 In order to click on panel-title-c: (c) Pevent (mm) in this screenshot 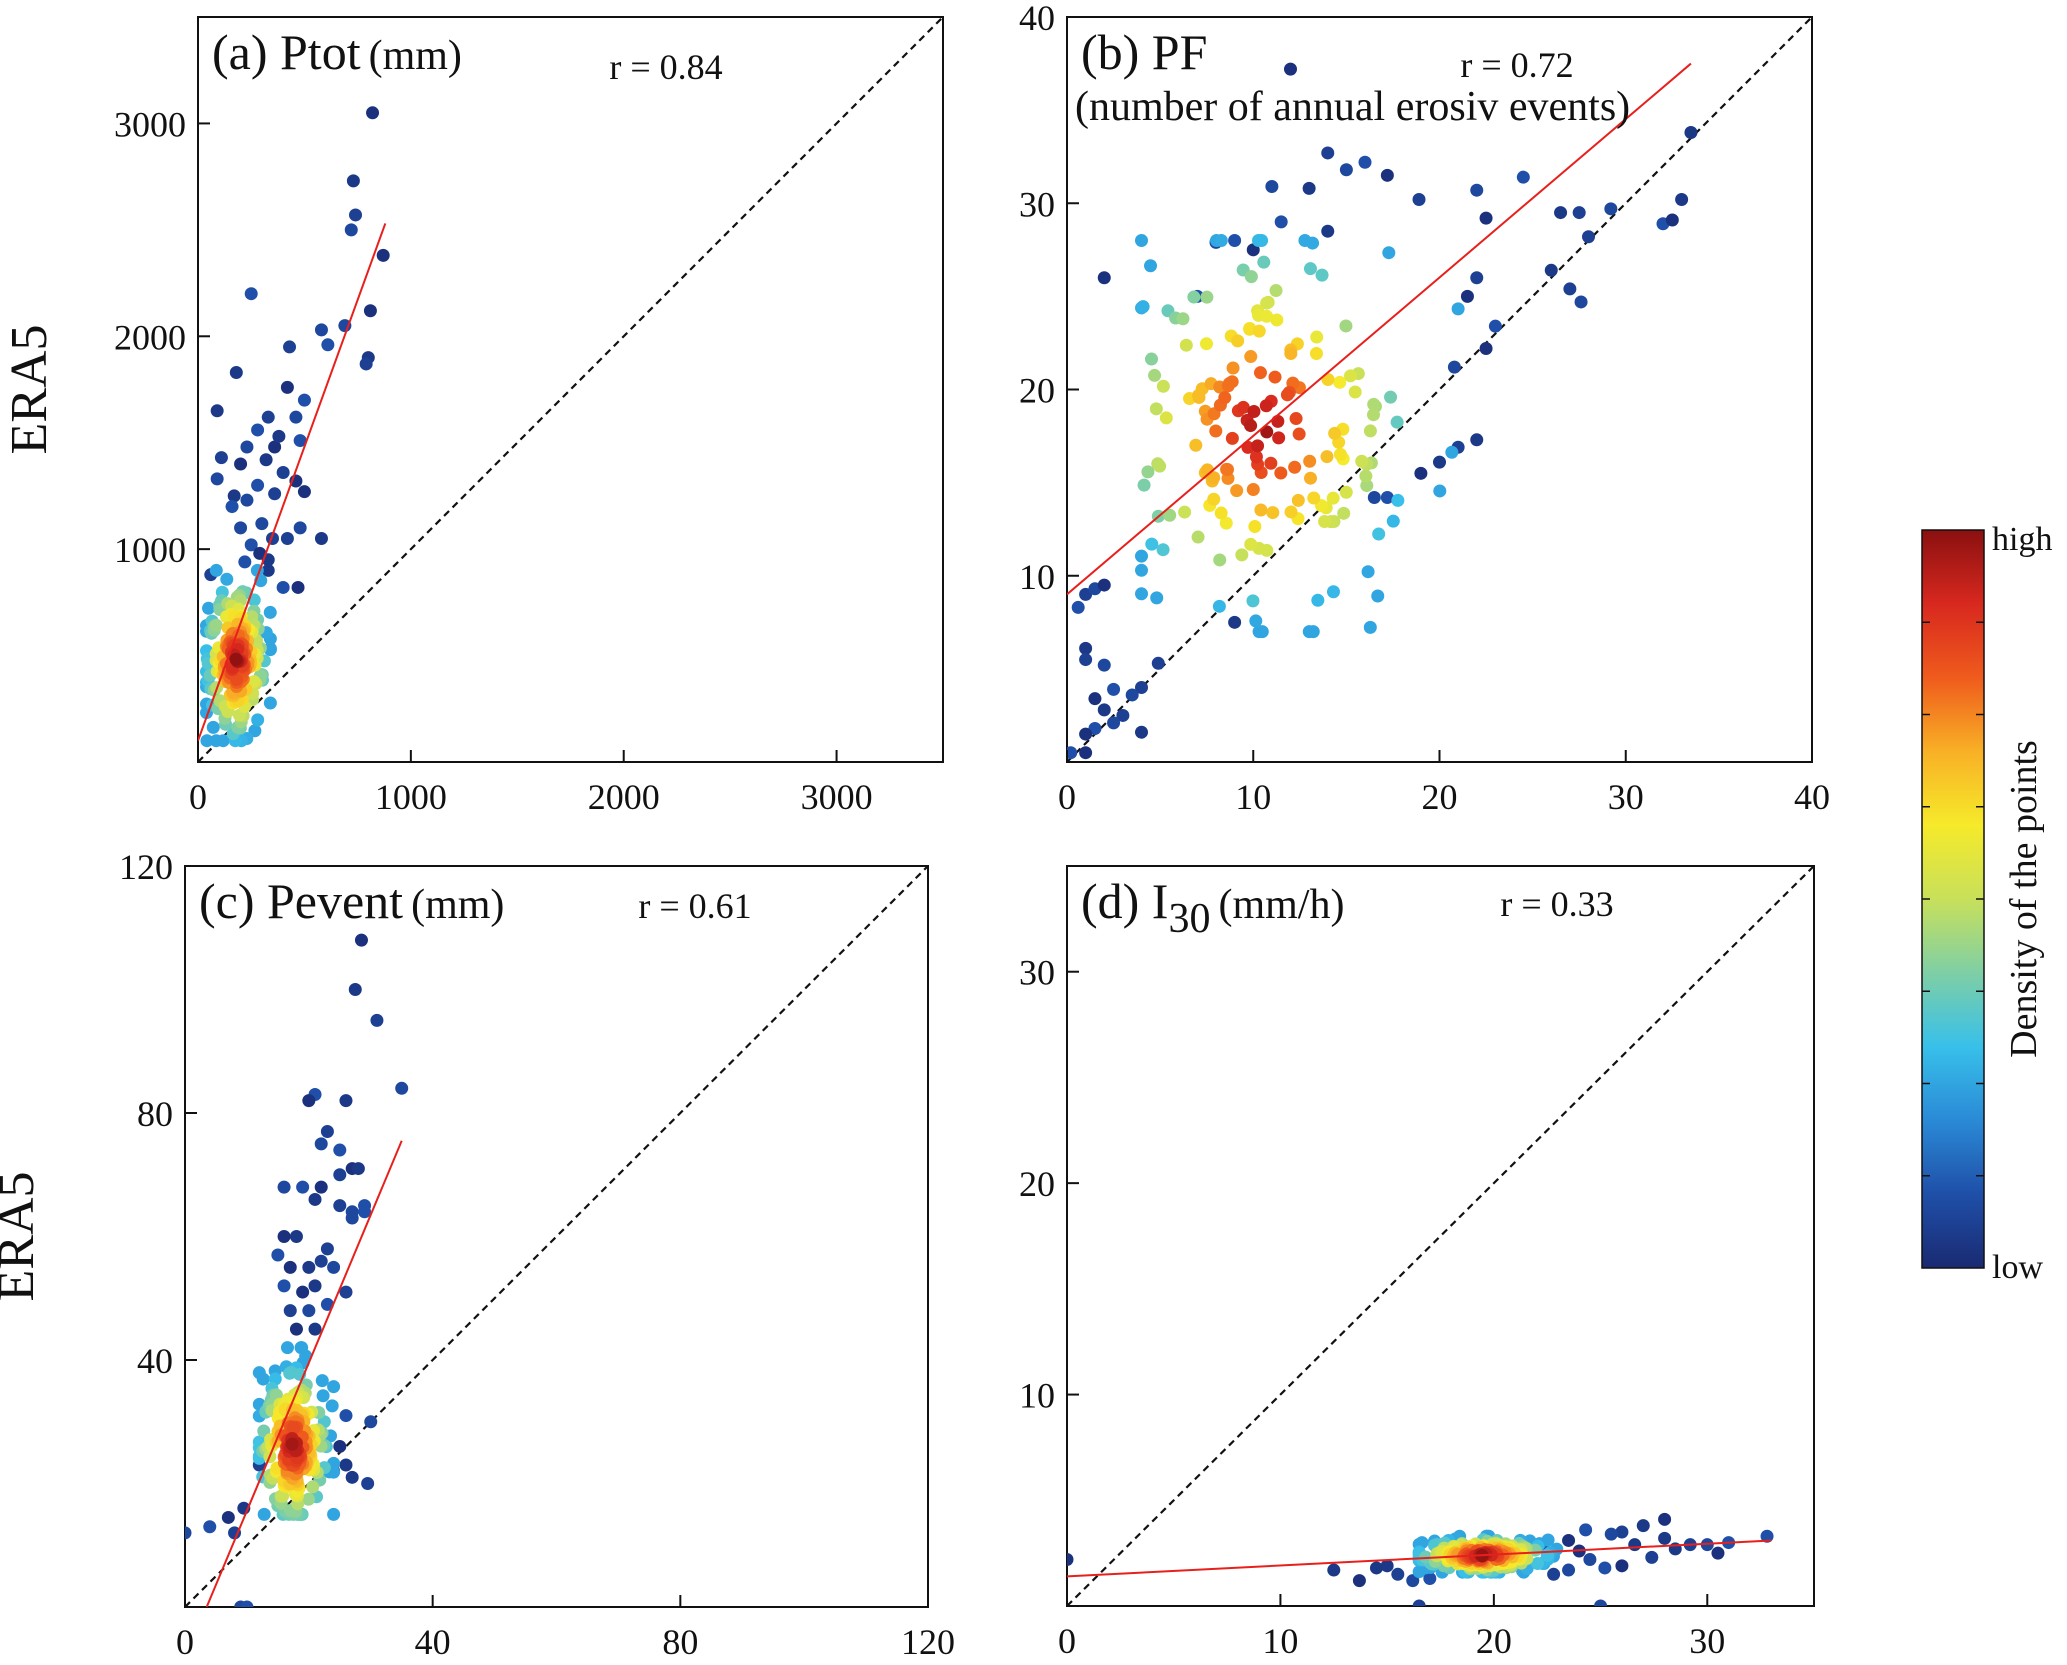, I will do `click(351, 901)`.